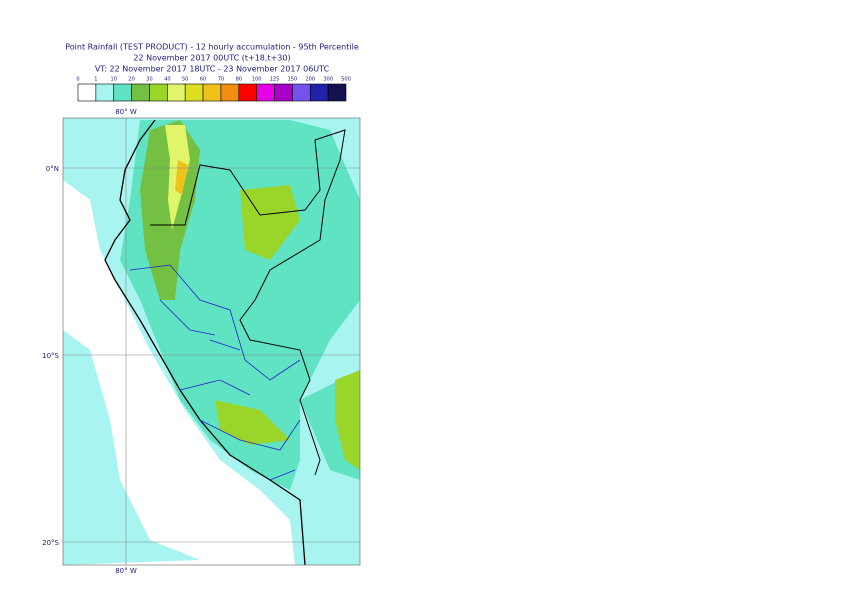 The height and width of the screenshot is (600, 842). I want to click on lat-label: 0°N, so click(52, 169).